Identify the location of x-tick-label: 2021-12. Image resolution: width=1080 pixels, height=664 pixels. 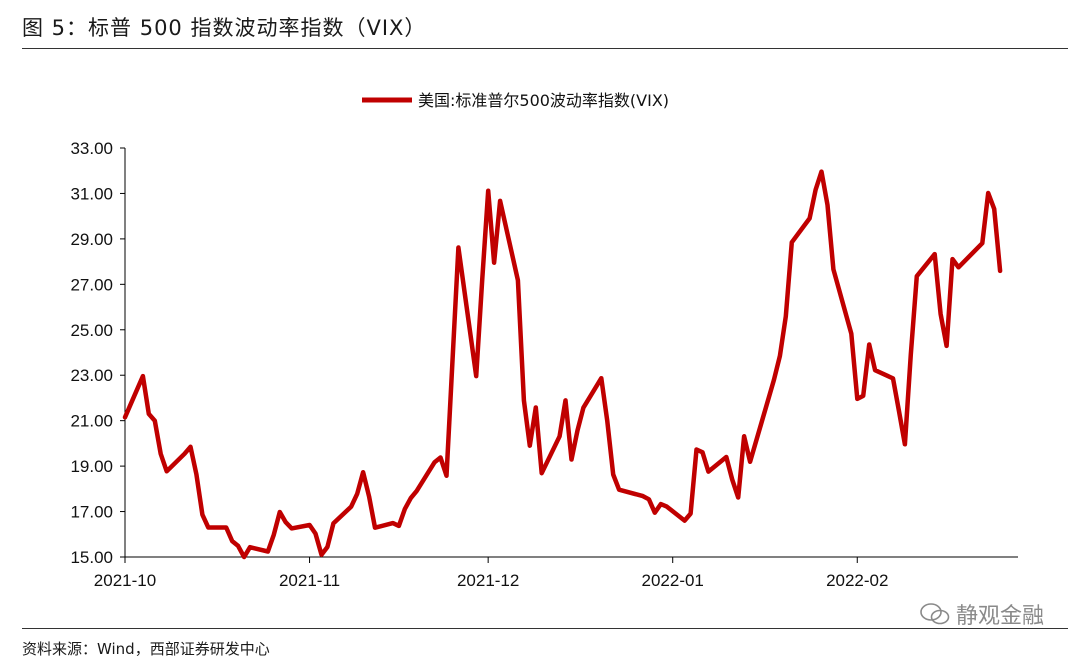
(488, 580).